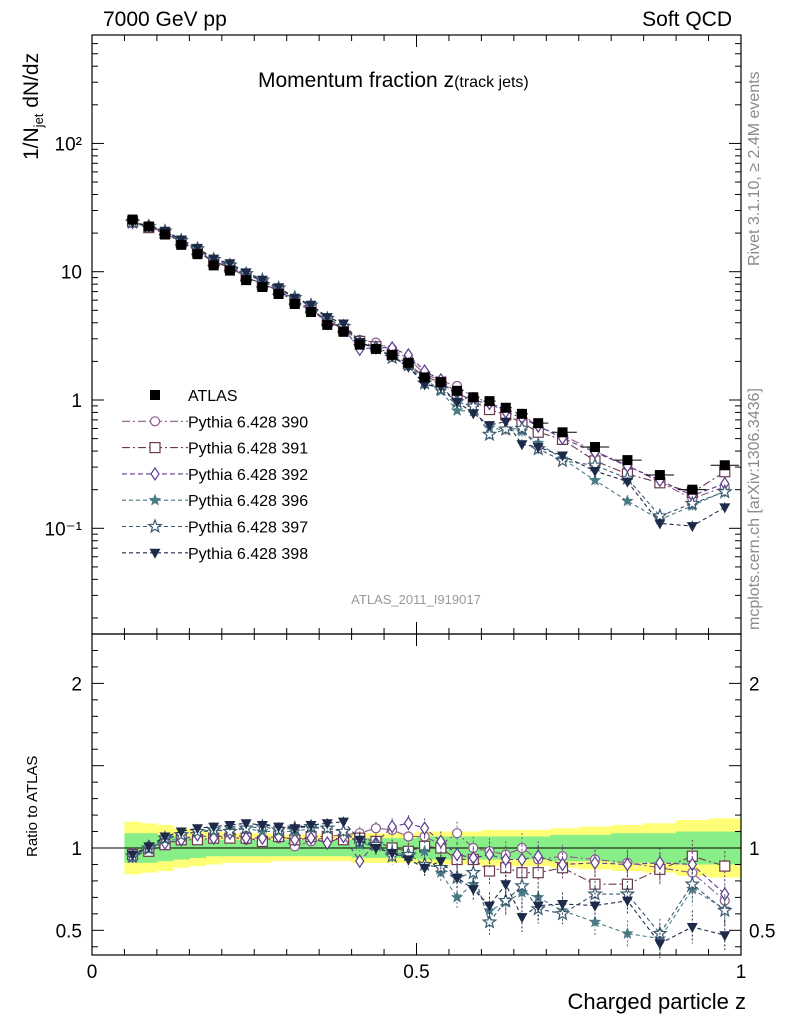 This screenshot has height=1024, width=786. Describe the element at coordinates (754, 509) in the screenshot. I see `mcplots-label: mcplots.cern.ch [arXiv:1306.3436]` at that location.